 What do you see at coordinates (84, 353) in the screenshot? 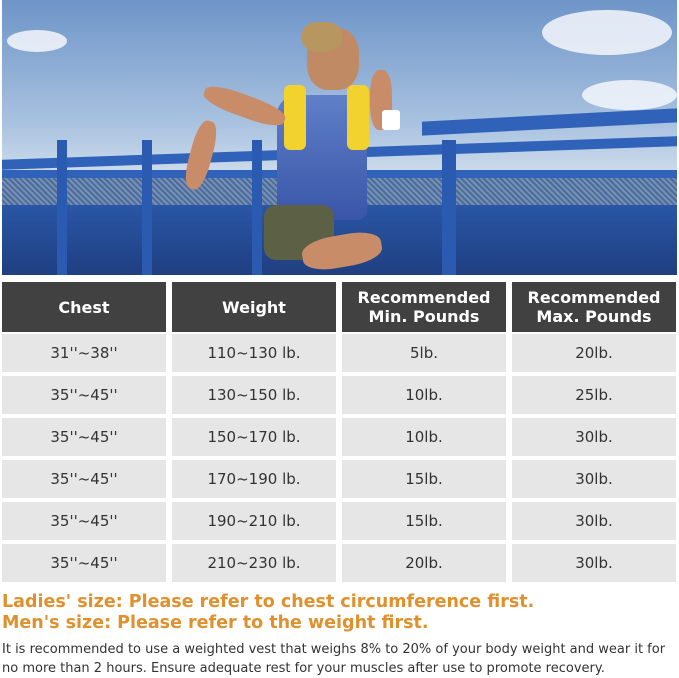
I see `cell-chest: 31''~38''` at bounding box center [84, 353].